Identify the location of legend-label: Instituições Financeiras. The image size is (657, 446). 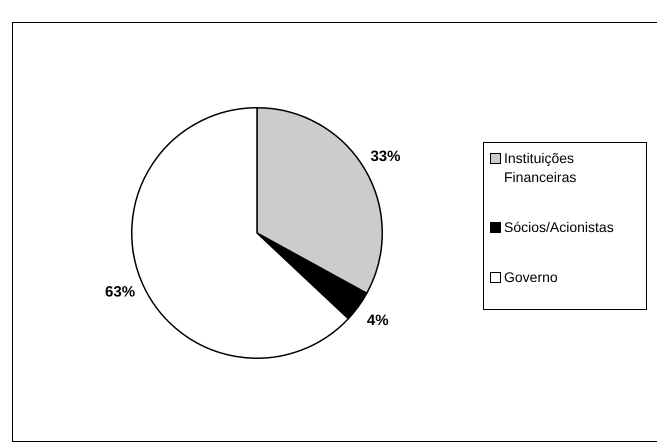
(541, 168).